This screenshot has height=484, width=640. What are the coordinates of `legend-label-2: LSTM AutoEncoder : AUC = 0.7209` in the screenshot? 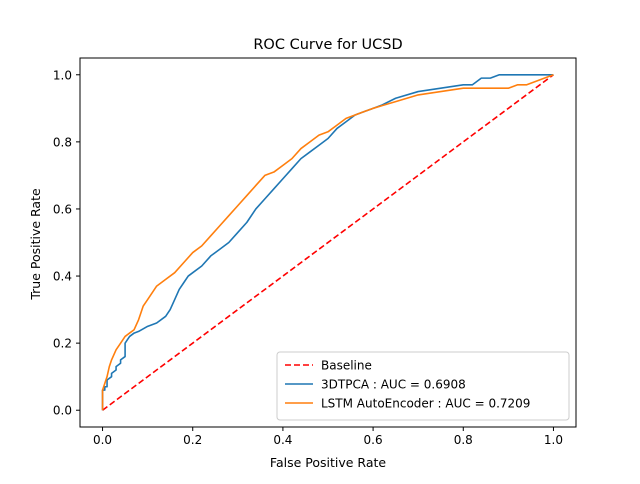 It's located at (425, 404).